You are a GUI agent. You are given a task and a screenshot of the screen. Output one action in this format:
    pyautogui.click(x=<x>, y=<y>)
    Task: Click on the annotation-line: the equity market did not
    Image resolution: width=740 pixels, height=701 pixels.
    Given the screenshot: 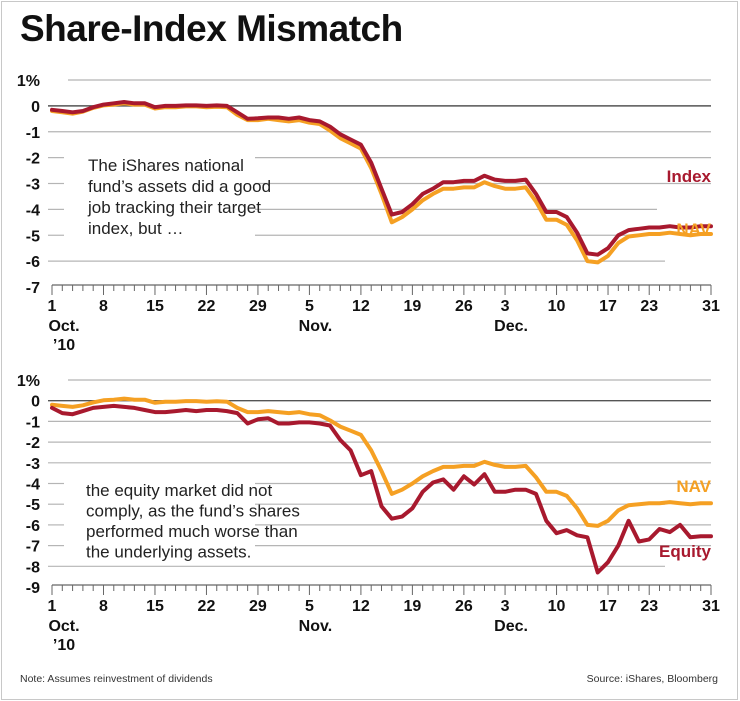 What is the action you would take?
    pyautogui.click(x=179, y=490)
    